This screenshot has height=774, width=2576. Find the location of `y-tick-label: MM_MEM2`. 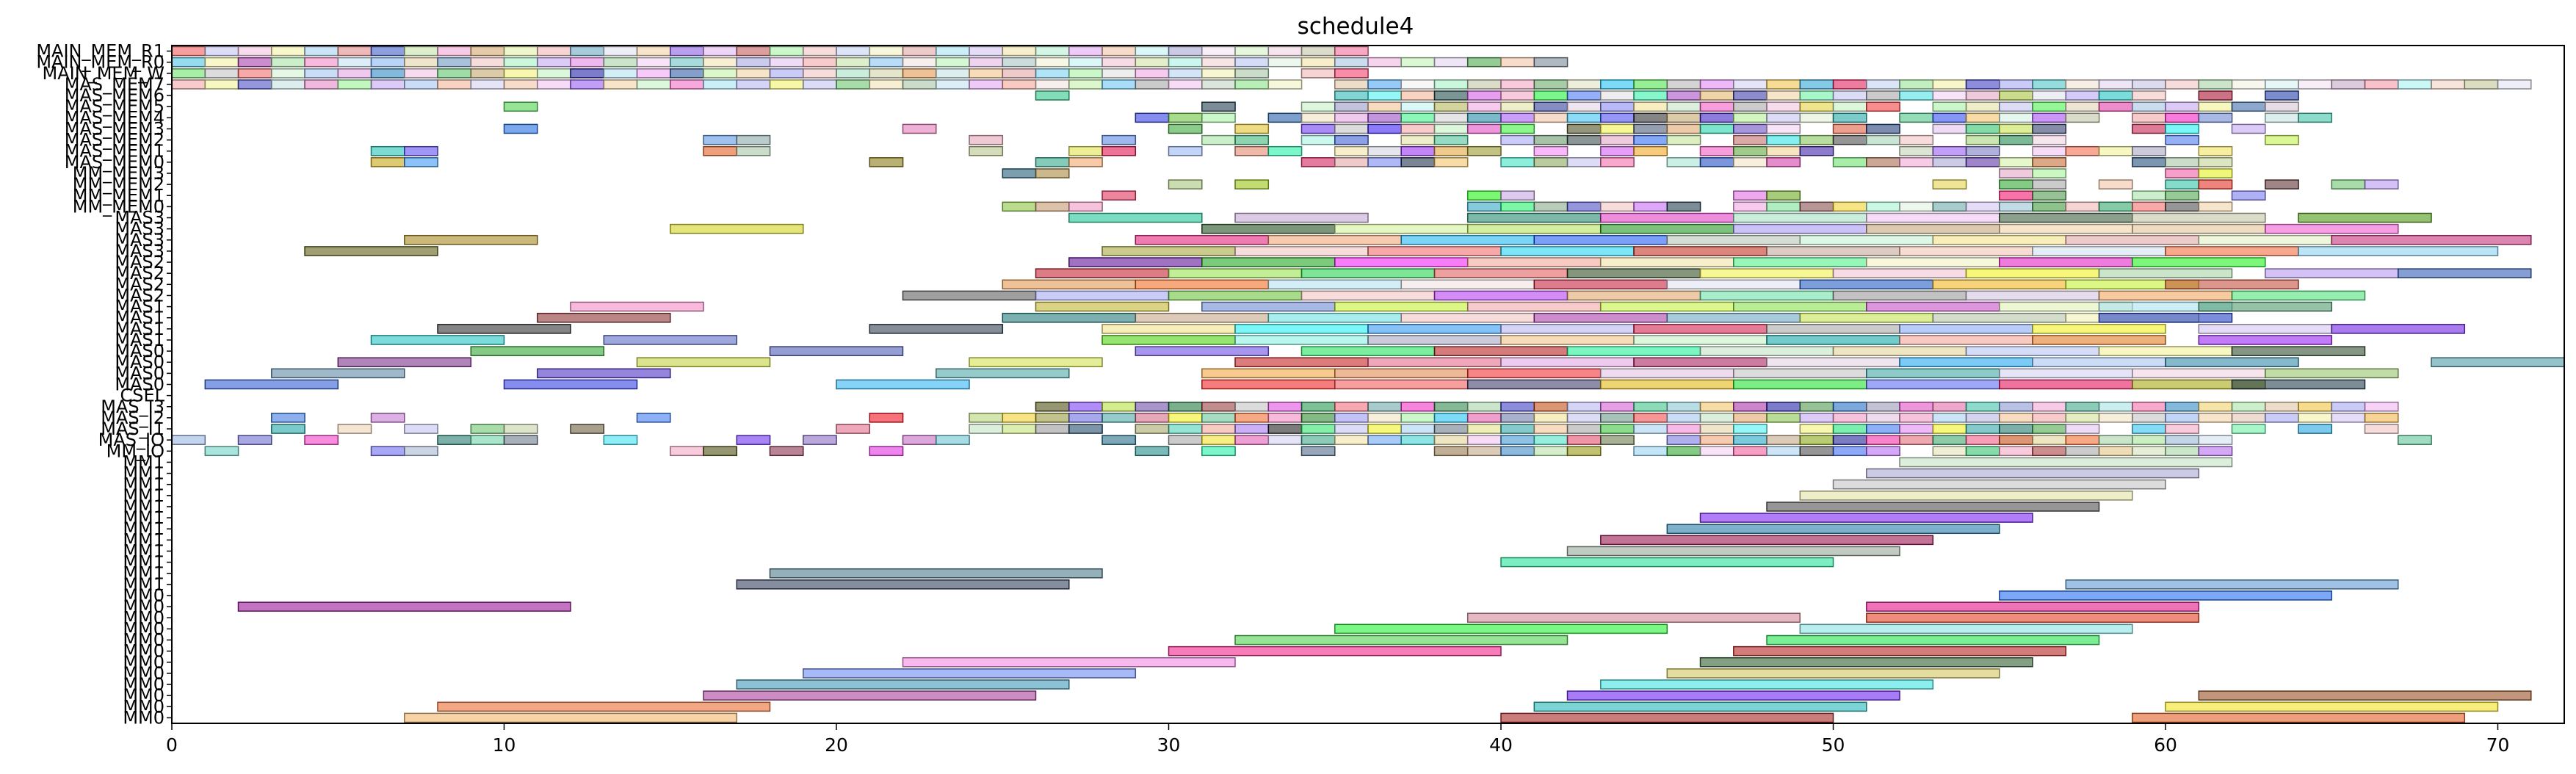

y-tick-label: MM_MEM2 is located at coordinates (118, 184).